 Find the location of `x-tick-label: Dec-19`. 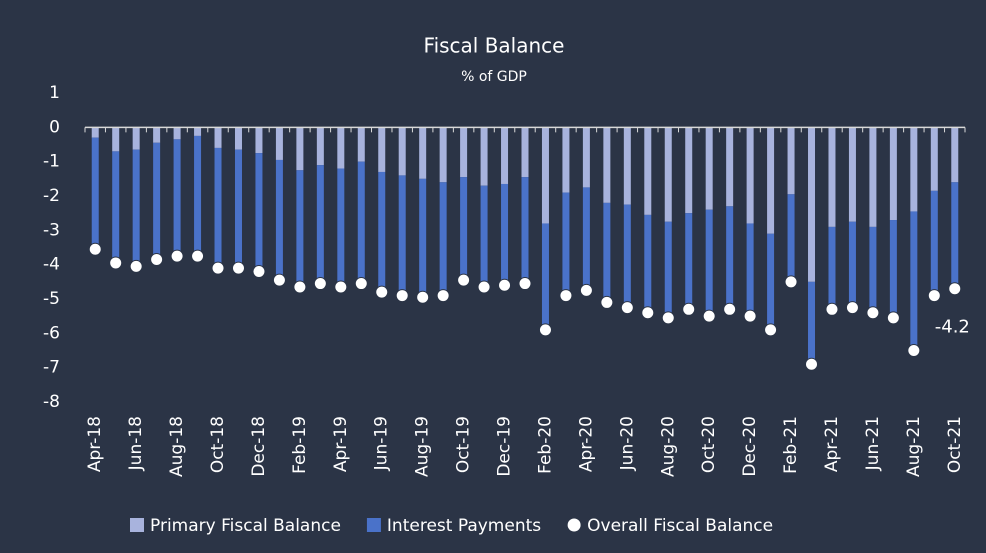

x-tick-label: Dec-19 is located at coordinates (505, 446).